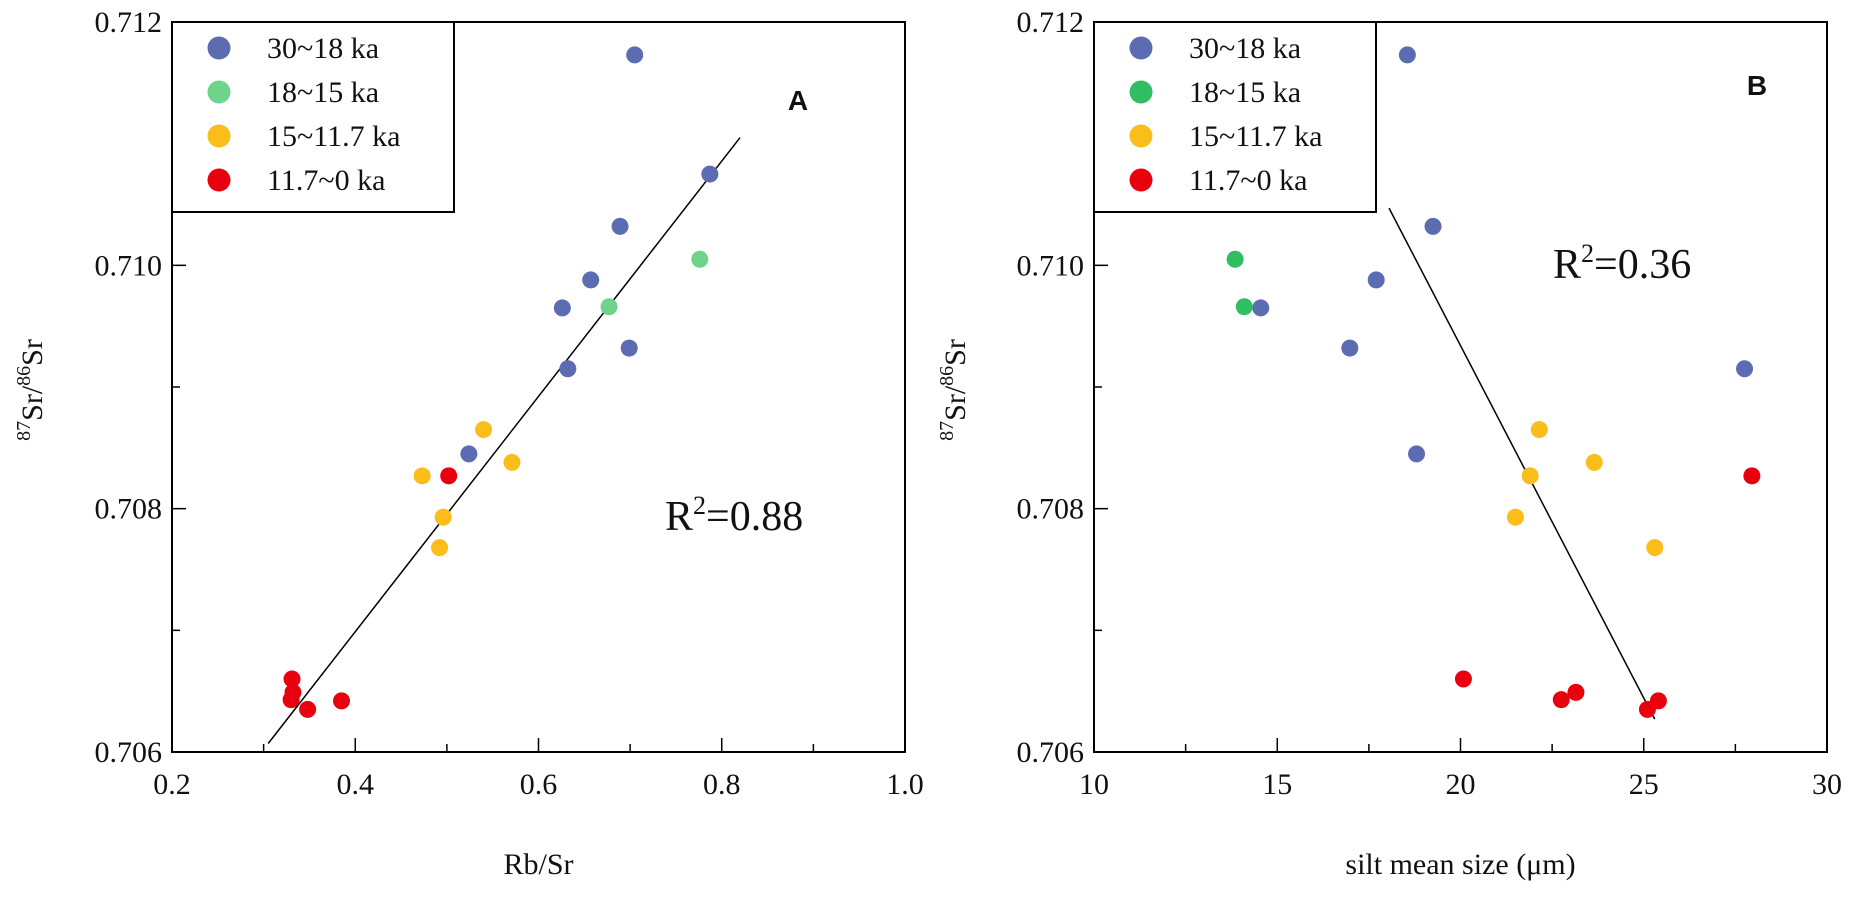 This screenshot has width=1850, height=899. What do you see at coordinates (722, 784) in the screenshot?
I see `x-tick-label: 0.8` at bounding box center [722, 784].